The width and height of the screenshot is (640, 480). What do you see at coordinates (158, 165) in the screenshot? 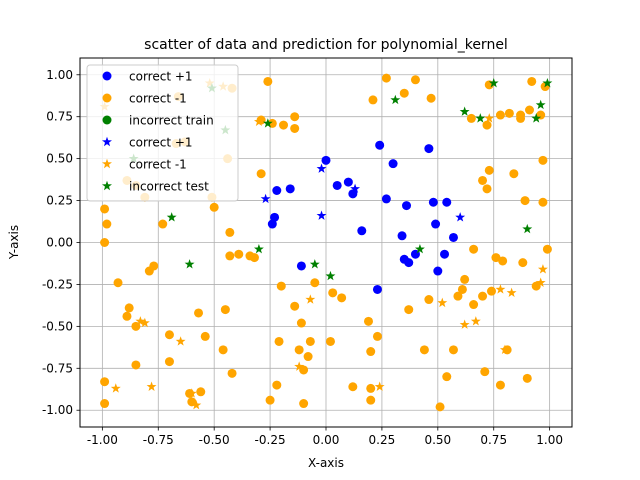
I see `legend-label: correct -1` at bounding box center [158, 165].